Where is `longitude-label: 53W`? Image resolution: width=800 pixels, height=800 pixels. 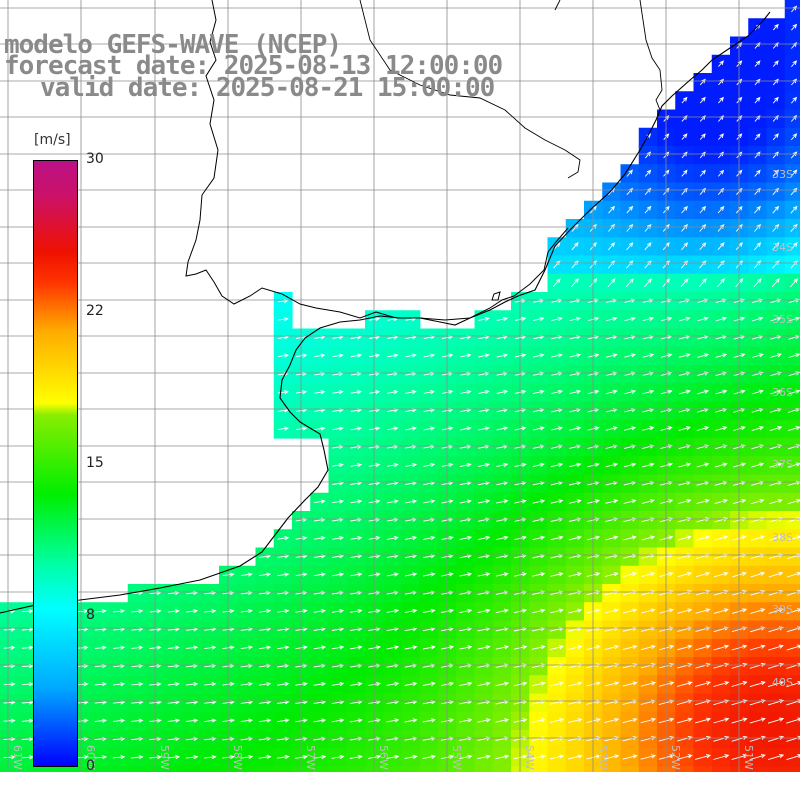 longitude-label: 53W is located at coordinates (602, 757).